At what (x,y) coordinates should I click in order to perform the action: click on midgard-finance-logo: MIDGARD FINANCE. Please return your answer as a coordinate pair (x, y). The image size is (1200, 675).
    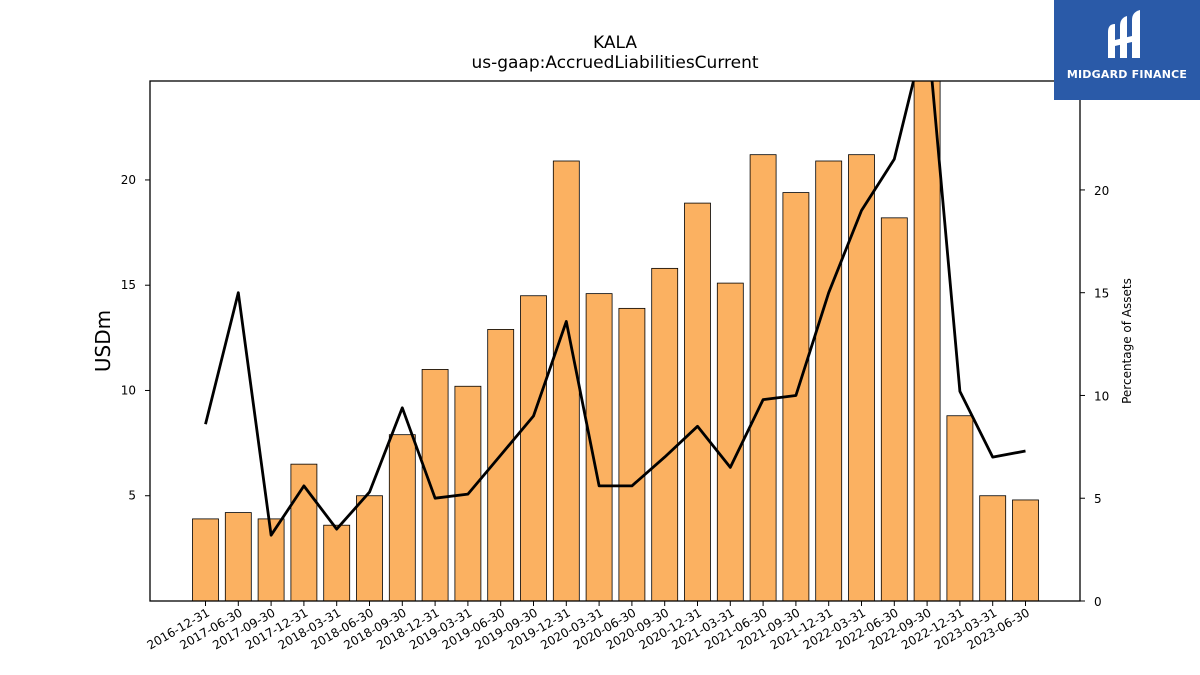
    Looking at the image, I should click on (1127, 50).